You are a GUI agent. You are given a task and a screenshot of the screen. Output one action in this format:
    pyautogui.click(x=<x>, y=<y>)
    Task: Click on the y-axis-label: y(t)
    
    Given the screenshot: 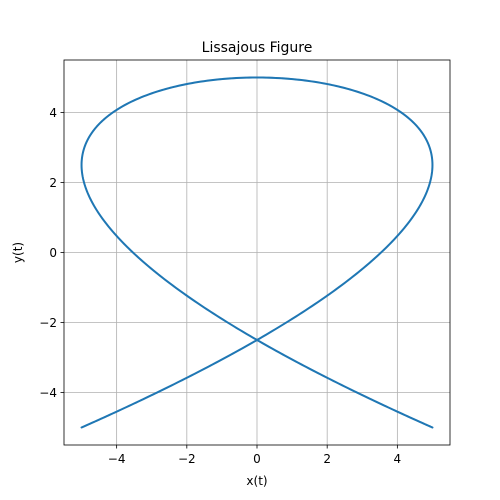 What is the action you would take?
    pyautogui.click(x=18, y=252)
    